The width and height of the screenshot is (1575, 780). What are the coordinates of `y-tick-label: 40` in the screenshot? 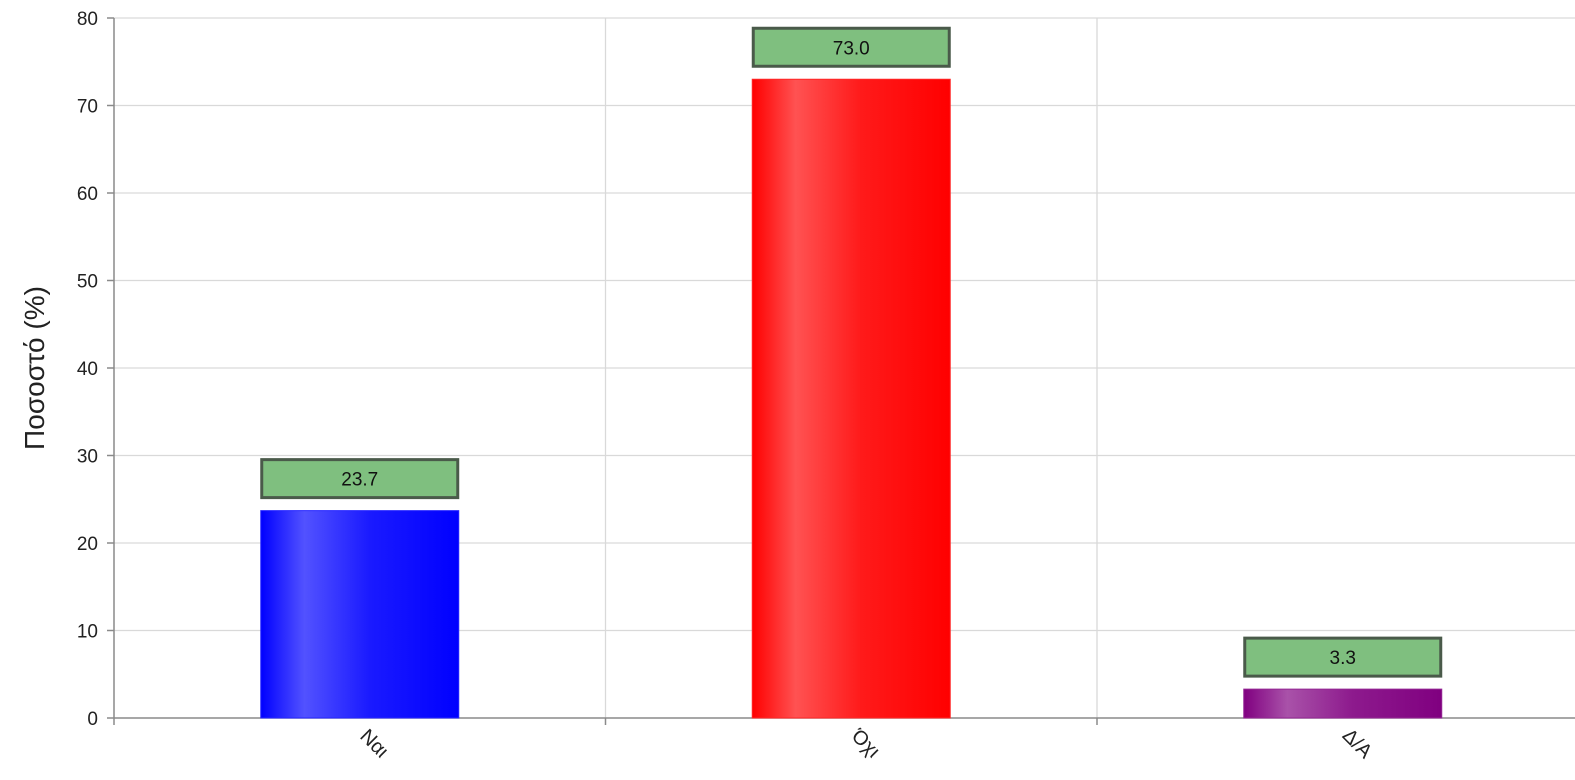 It's located at (87, 369).